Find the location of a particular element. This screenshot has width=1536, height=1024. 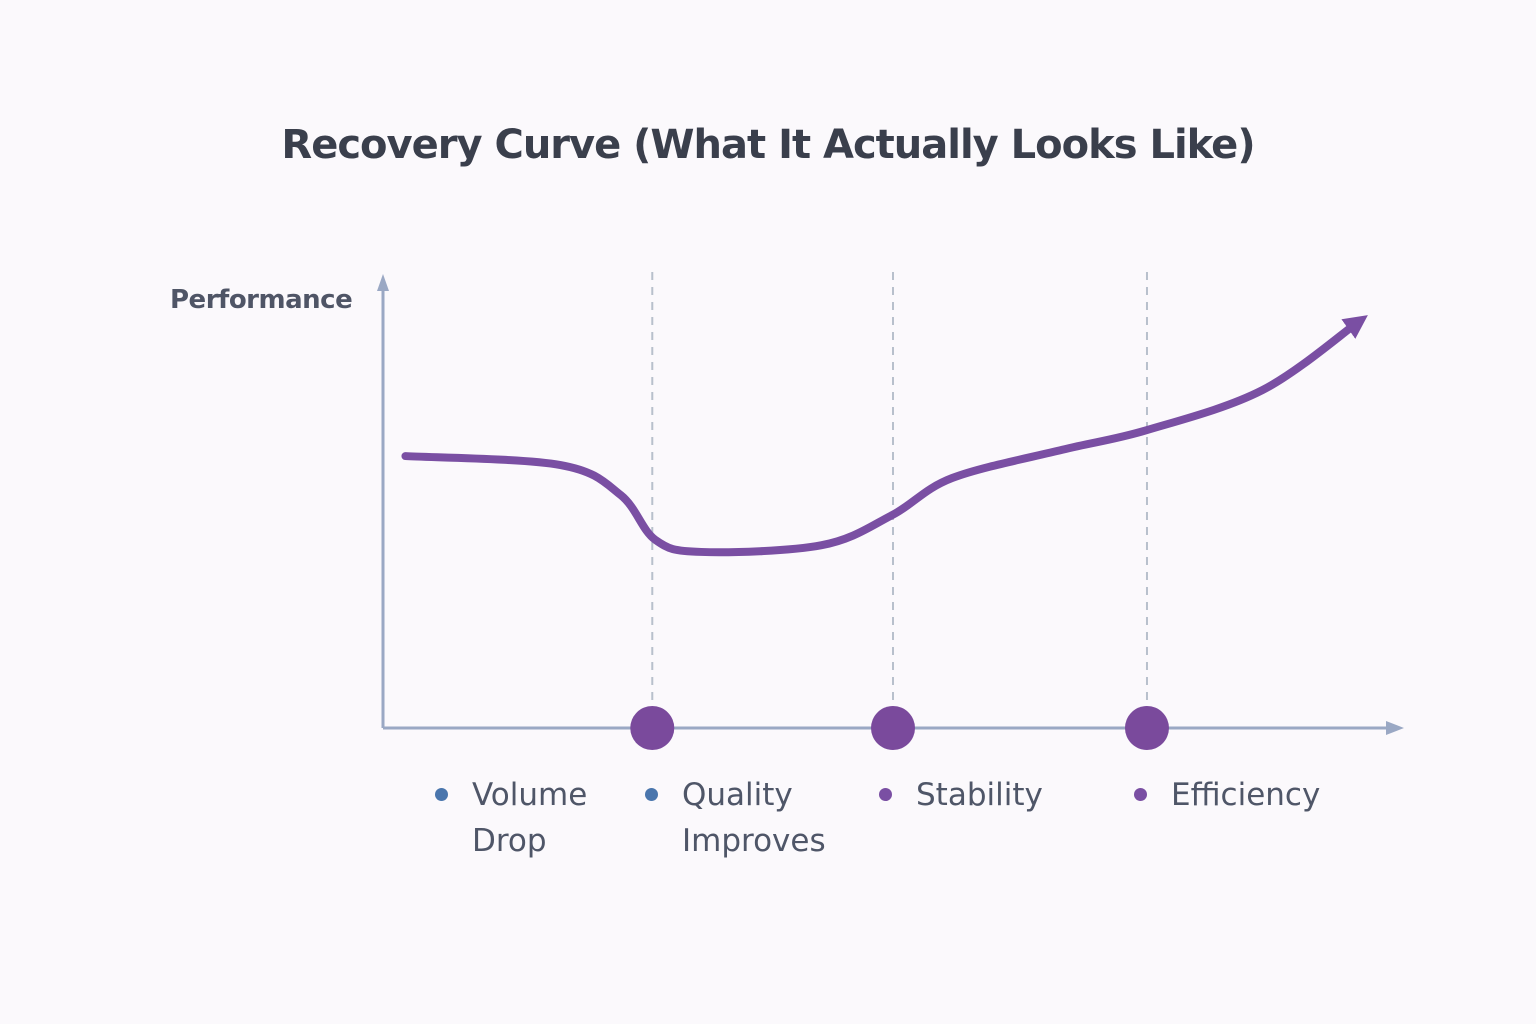

x-axis-arrow-icon is located at coordinates (1395, 728).